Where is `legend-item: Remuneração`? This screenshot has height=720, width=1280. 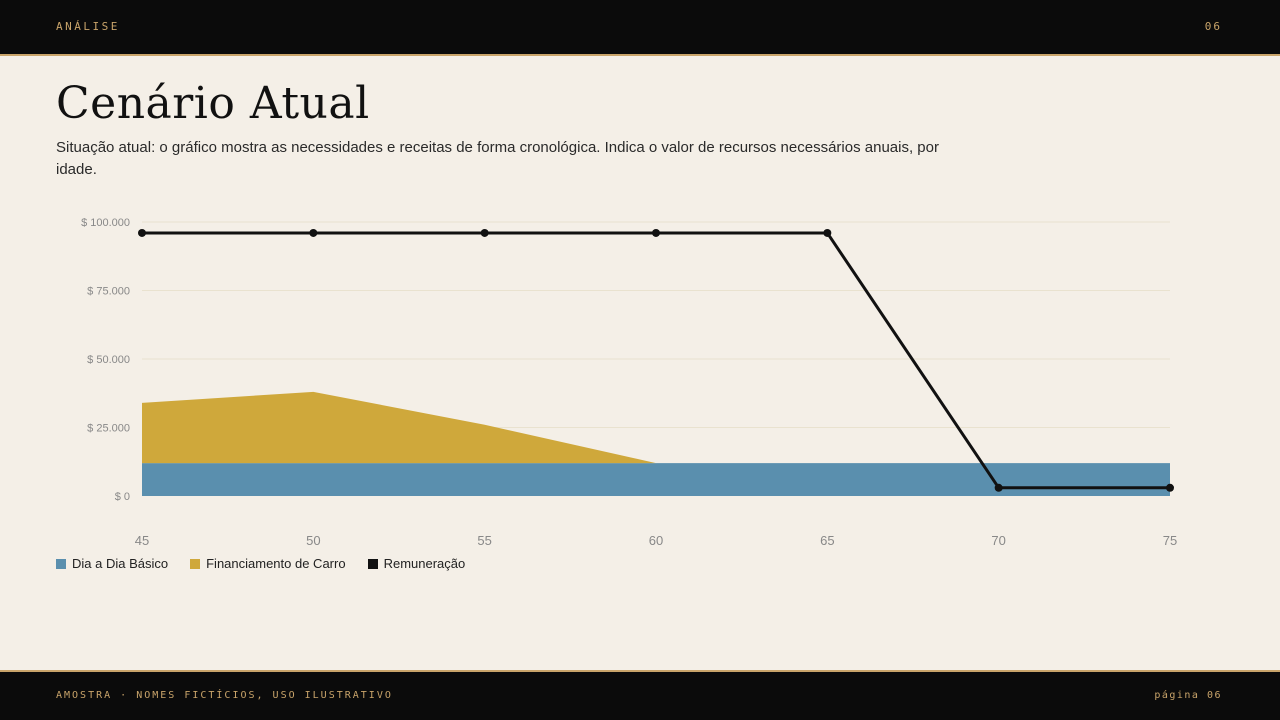 legend-item: Remuneração is located at coordinates (416, 563).